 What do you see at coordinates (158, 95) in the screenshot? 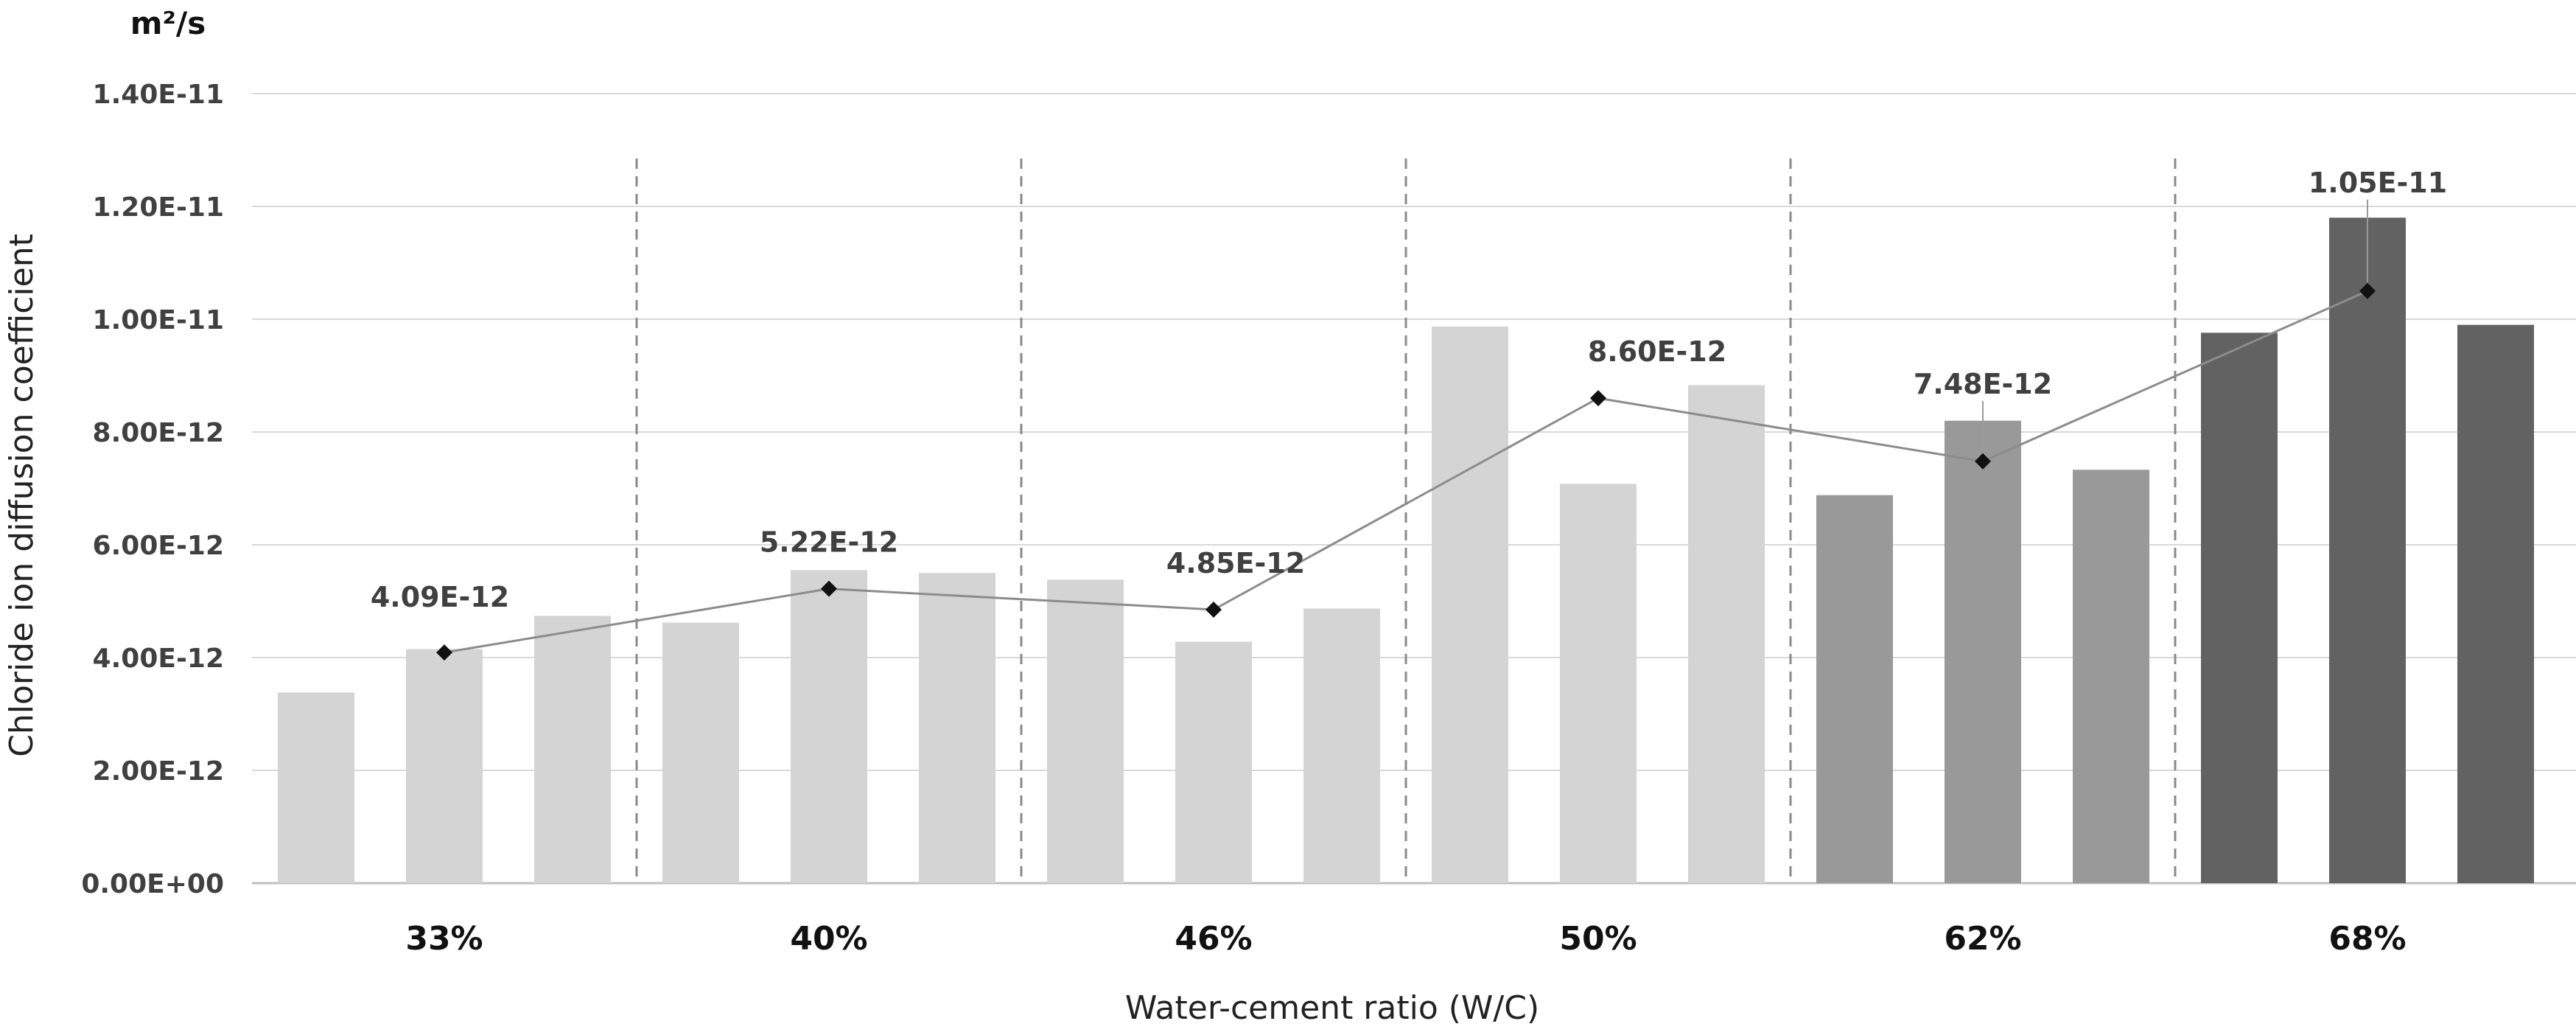
I see `y-tick-label: 1.40E-11` at bounding box center [158, 95].